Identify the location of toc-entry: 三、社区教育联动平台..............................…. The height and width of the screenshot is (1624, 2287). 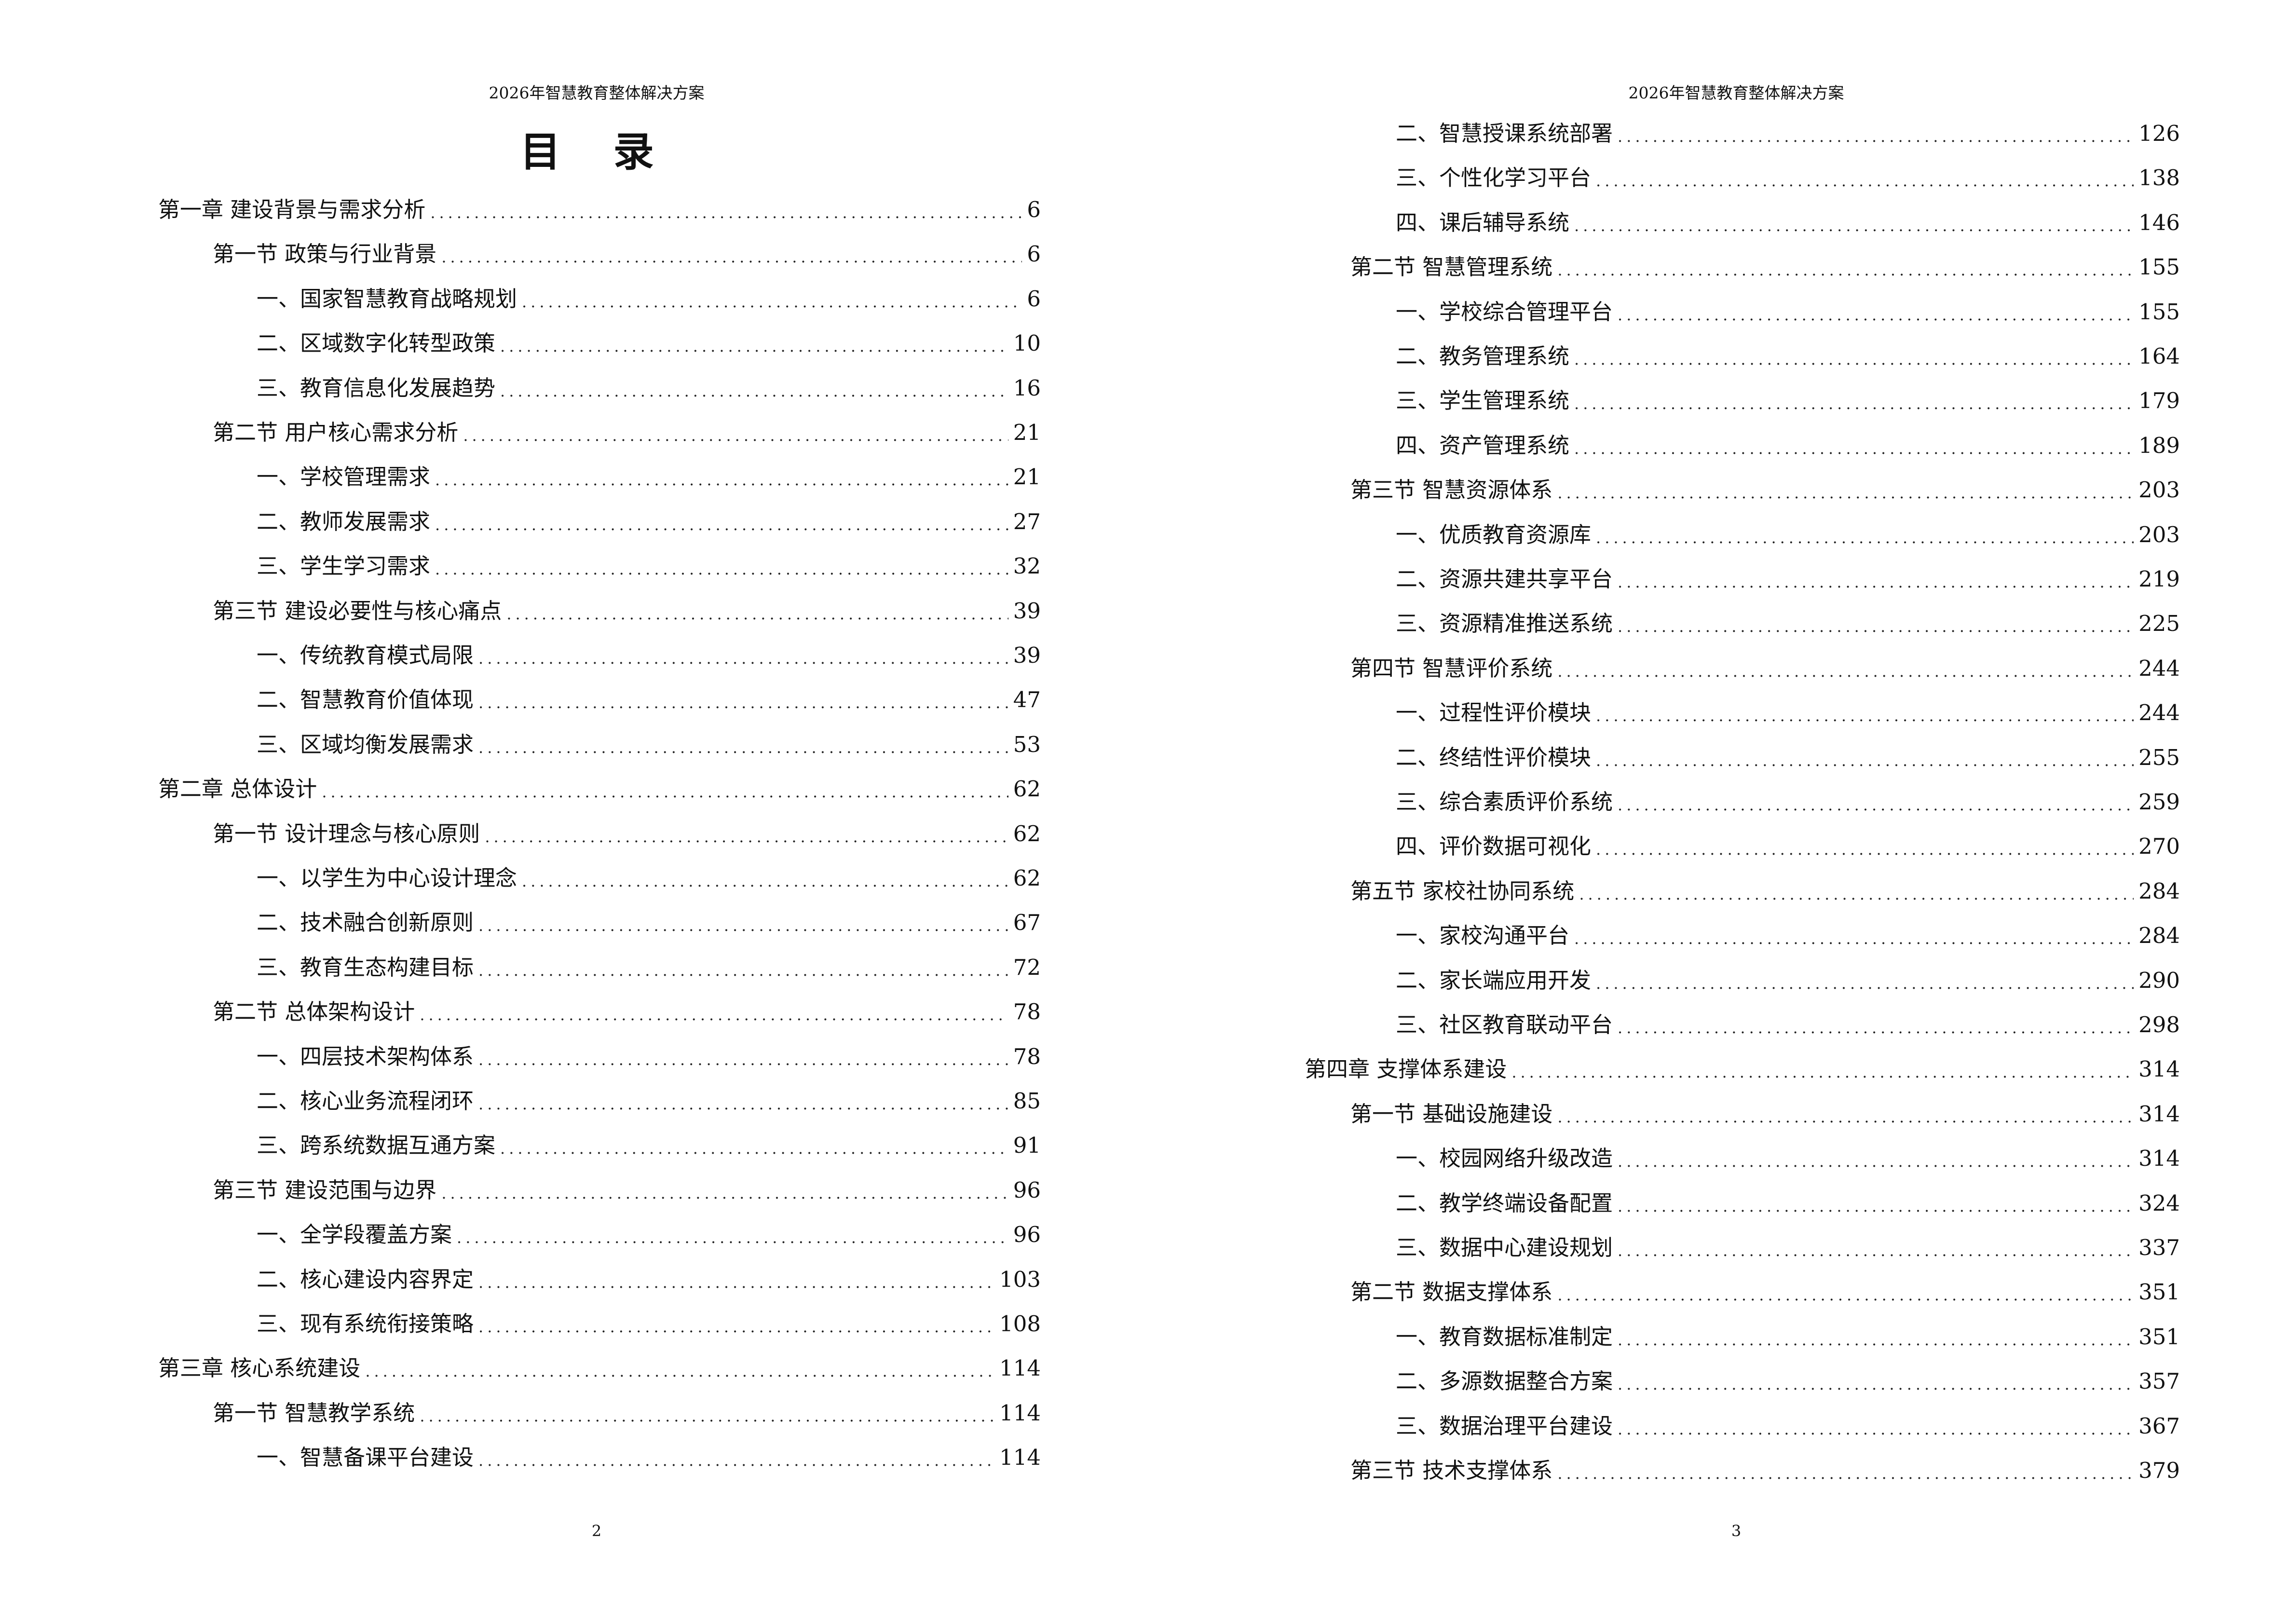
(1788, 1024).